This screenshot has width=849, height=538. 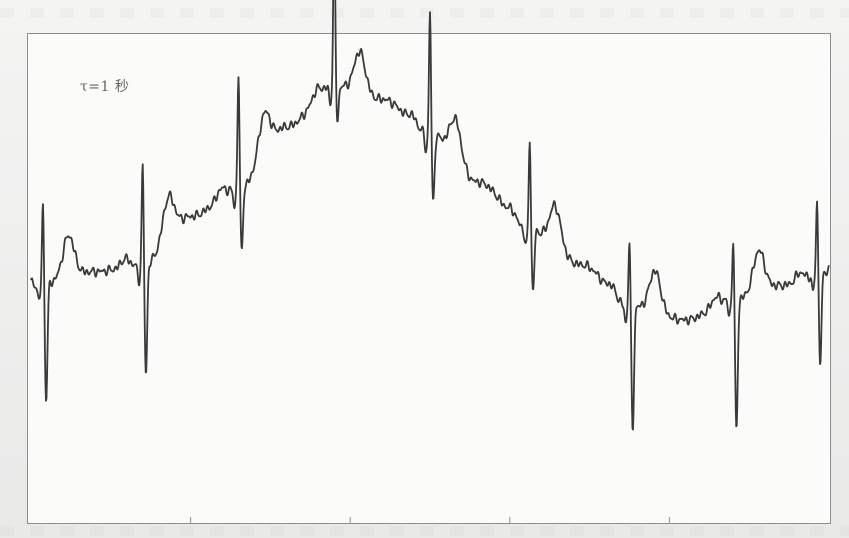 What do you see at coordinates (430, 520) in the screenshot?
I see `x-axis-ticks` at bounding box center [430, 520].